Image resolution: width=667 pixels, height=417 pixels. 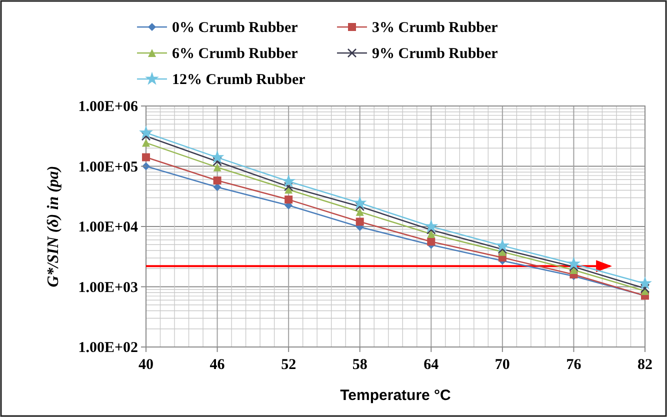 What do you see at coordinates (108, 228) in the screenshot?
I see `y-tick-label: 1.00E+04` at bounding box center [108, 228].